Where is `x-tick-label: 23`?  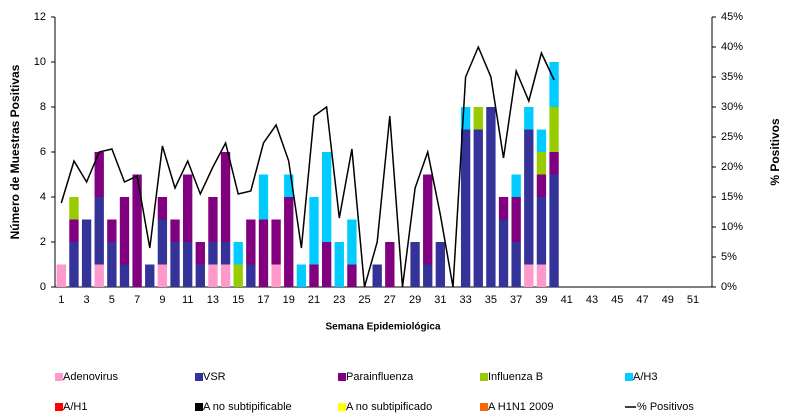 x-tick-label: 23 is located at coordinates (339, 300).